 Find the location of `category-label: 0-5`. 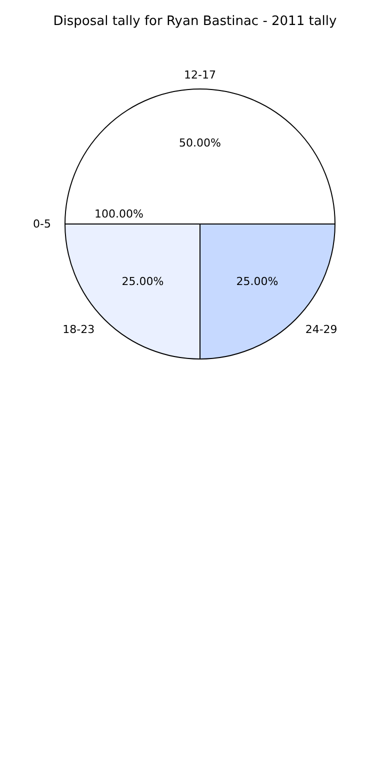

category-label: 0-5 is located at coordinates (42, 224).